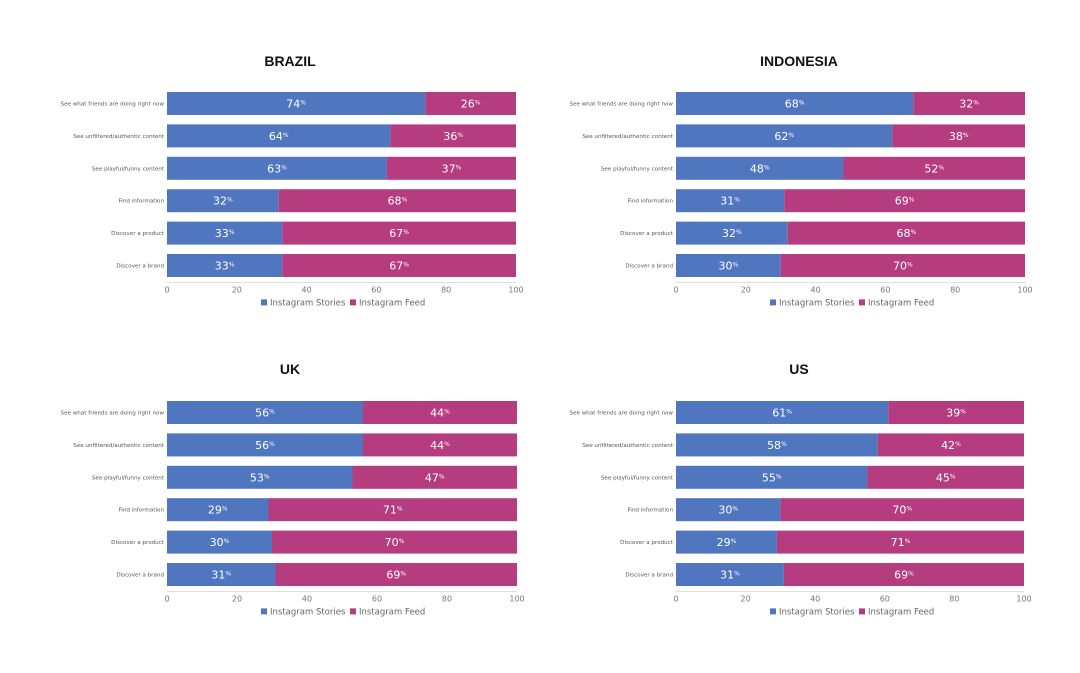 This screenshot has height=673, width=1080. Describe the element at coordinates (290, 61) in the screenshot. I see `chart-title: BRAZIL` at that location.